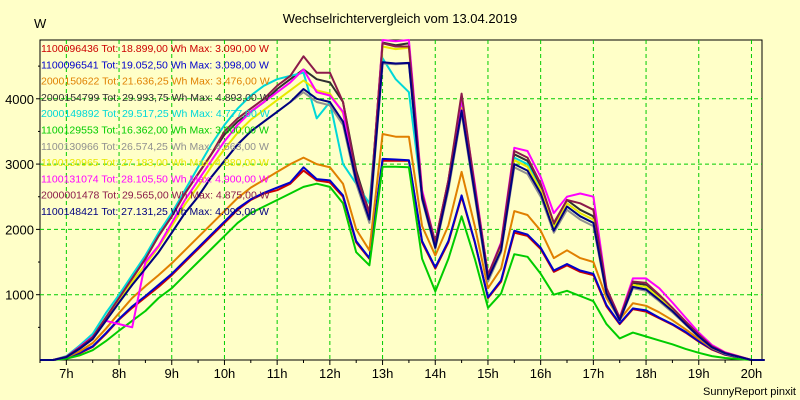 The image size is (800, 400). I want to click on y-tick-label: 2000, so click(19, 229).